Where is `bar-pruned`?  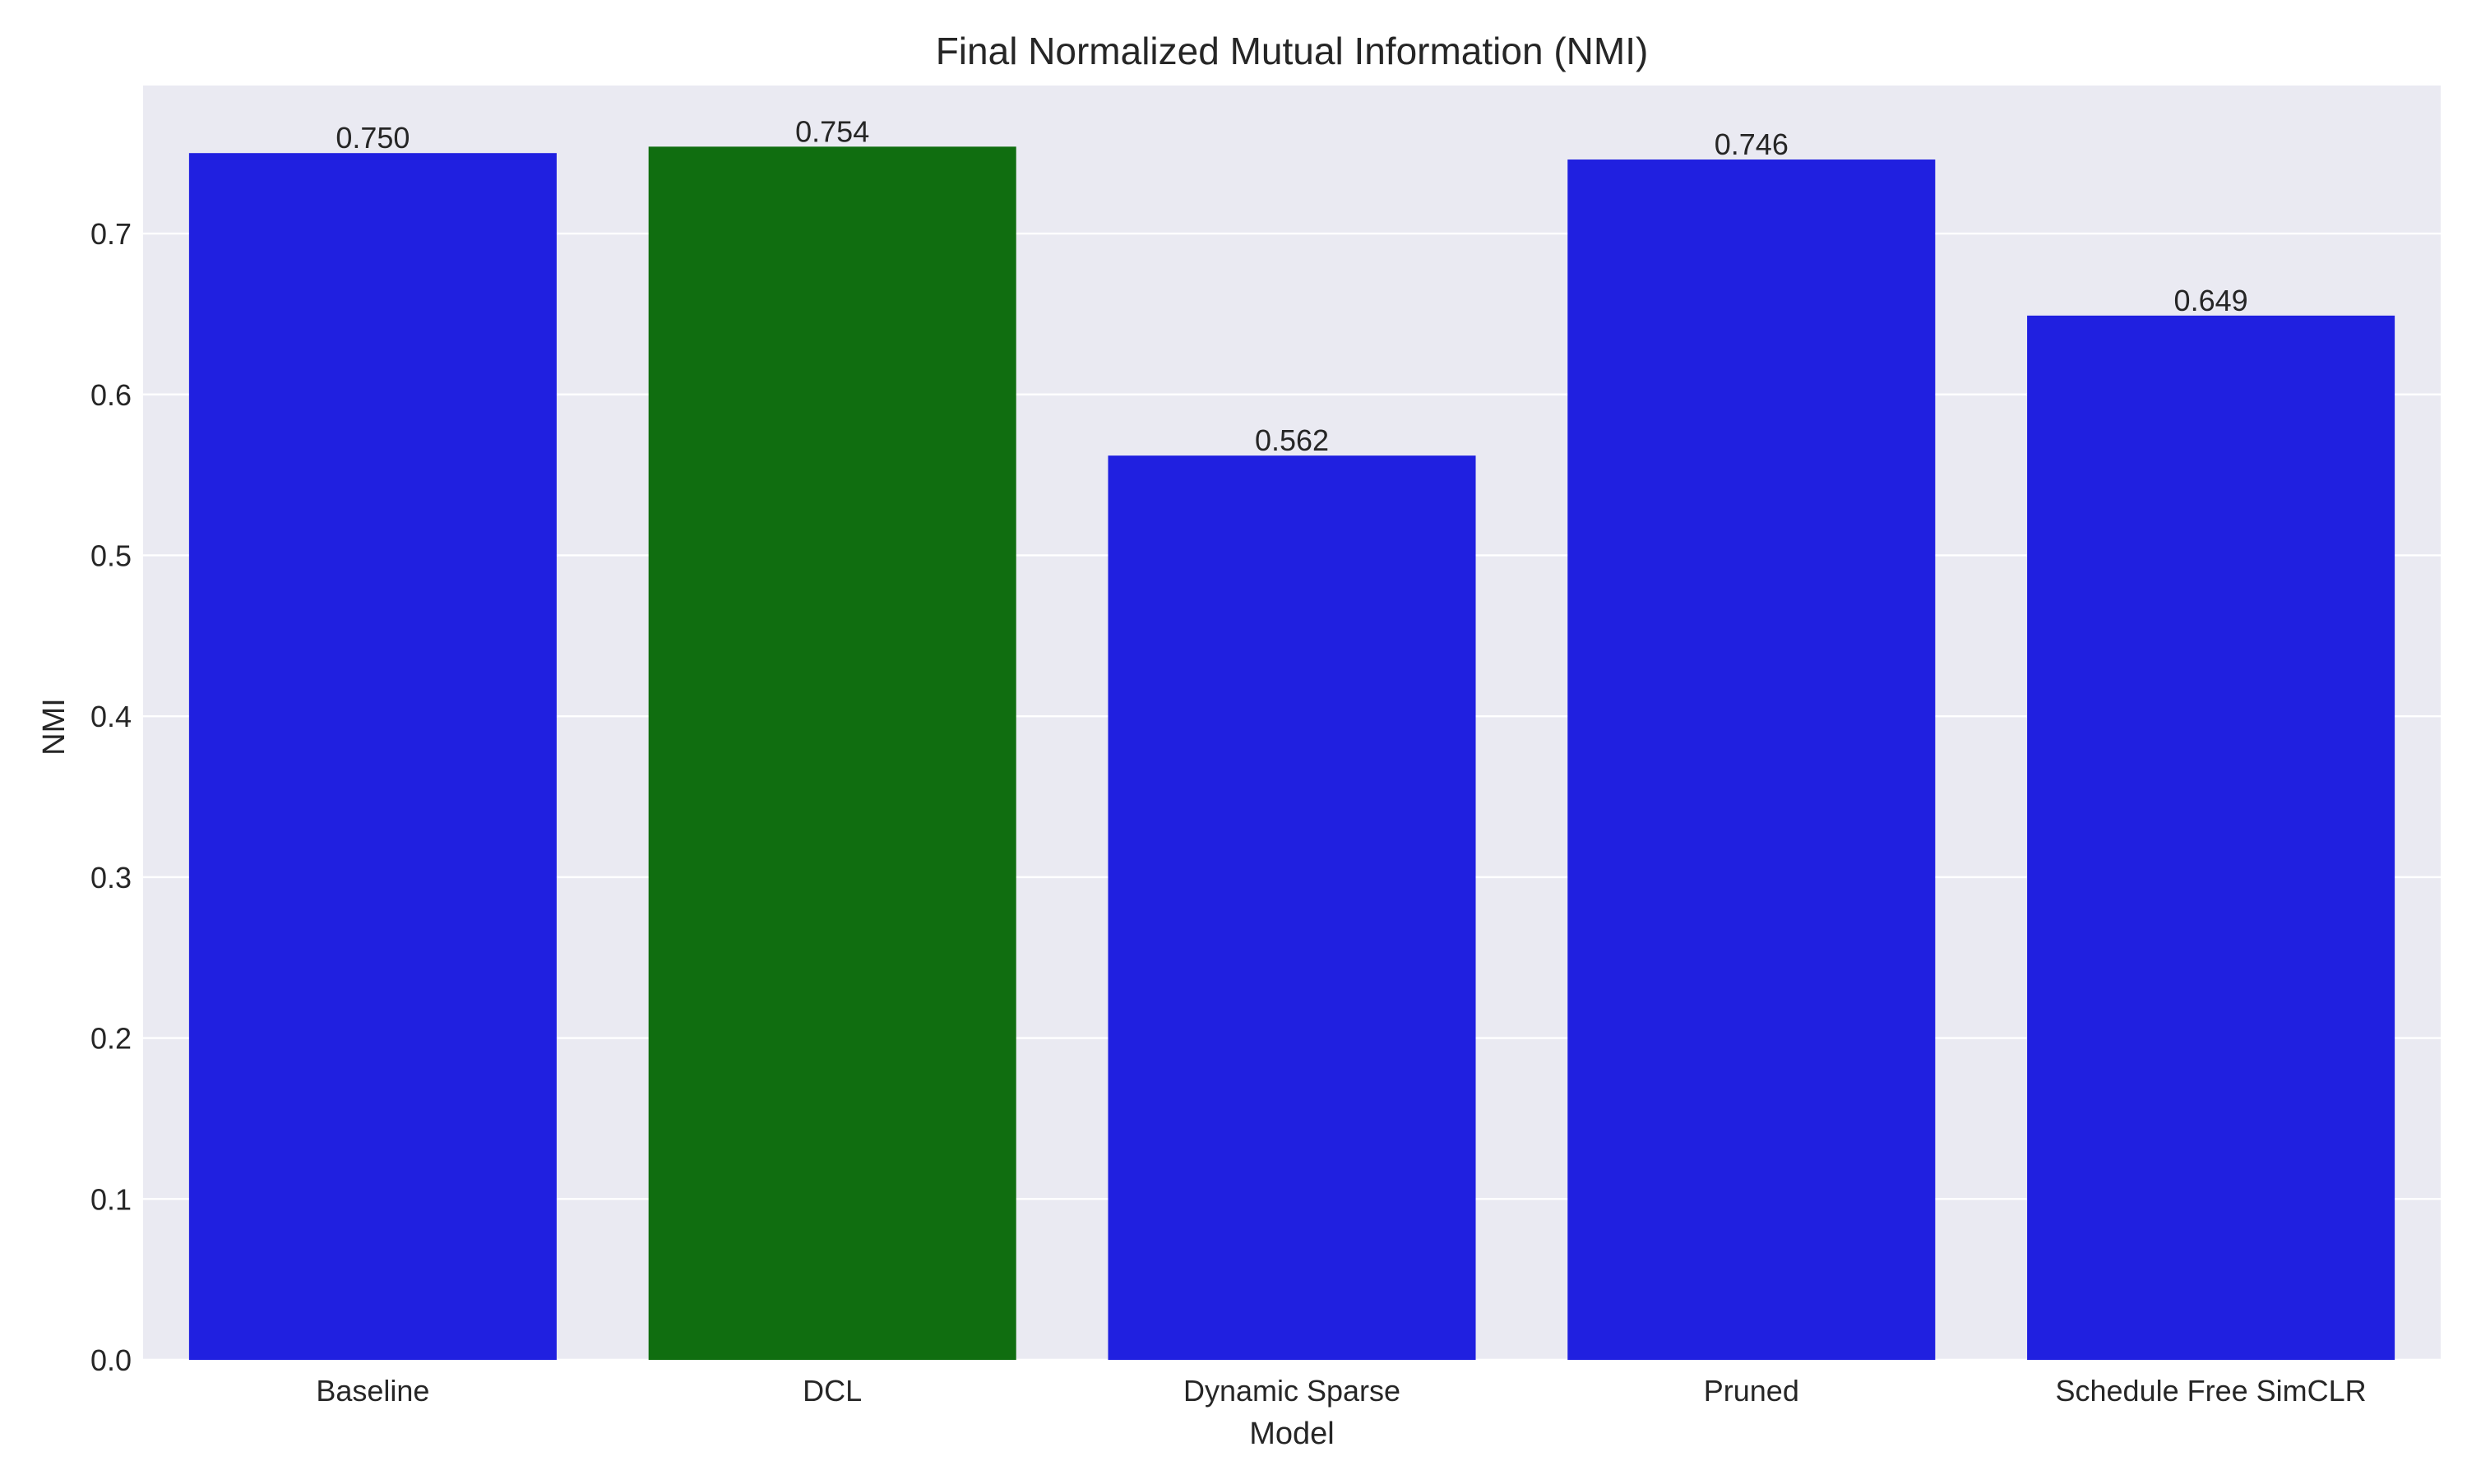 bar-pruned is located at coordinates (1751, 759).